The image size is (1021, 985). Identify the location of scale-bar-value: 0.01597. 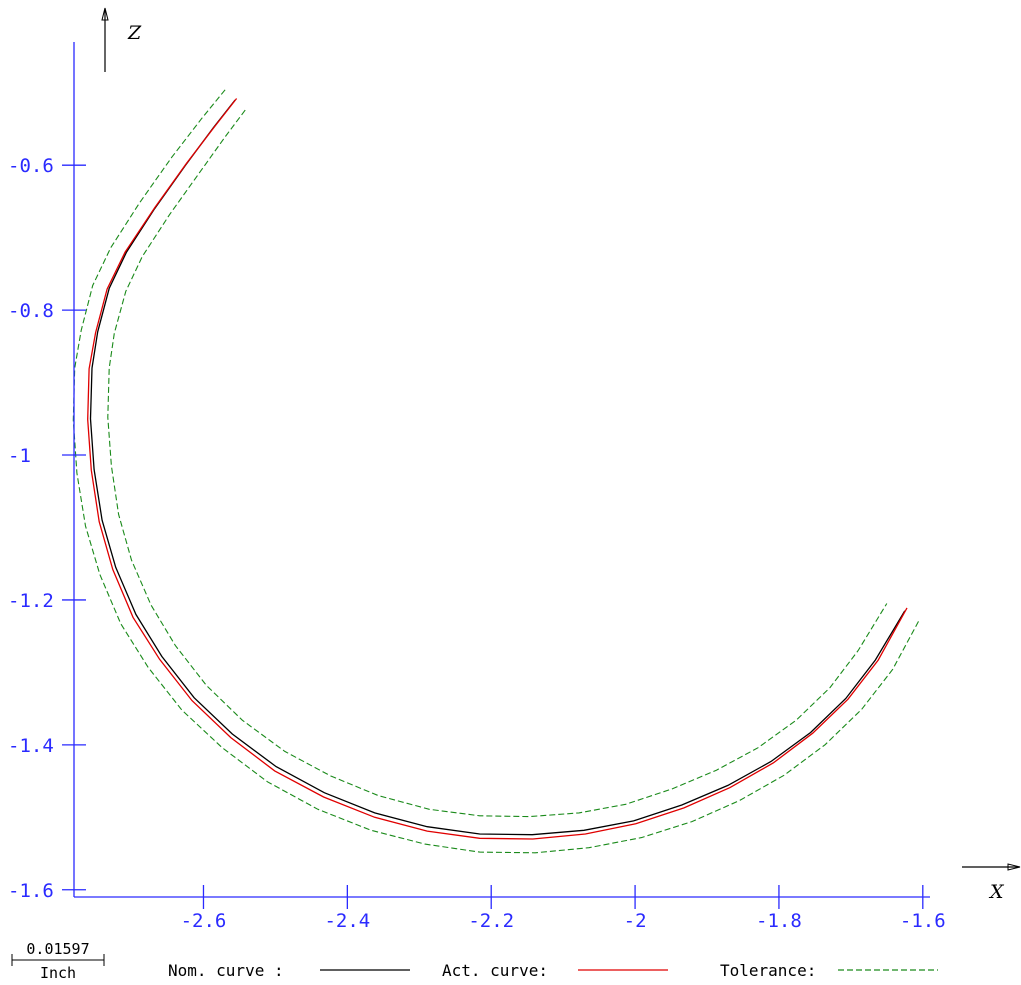
(57, 949).